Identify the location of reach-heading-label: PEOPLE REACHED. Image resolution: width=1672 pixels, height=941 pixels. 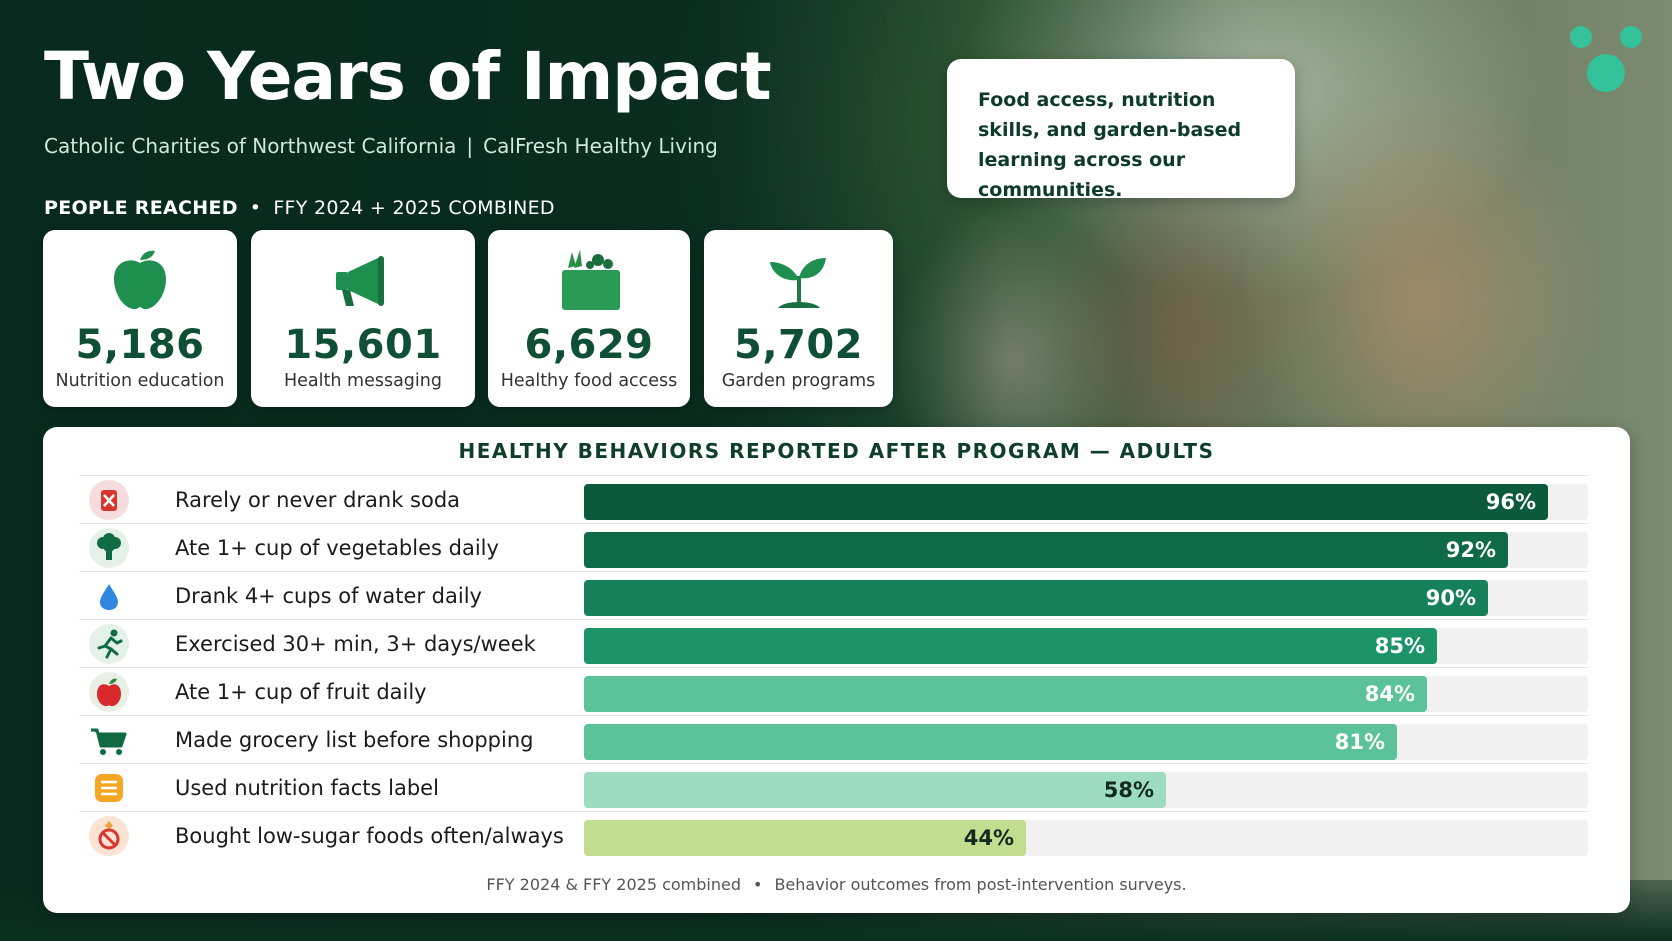
(141, 208).